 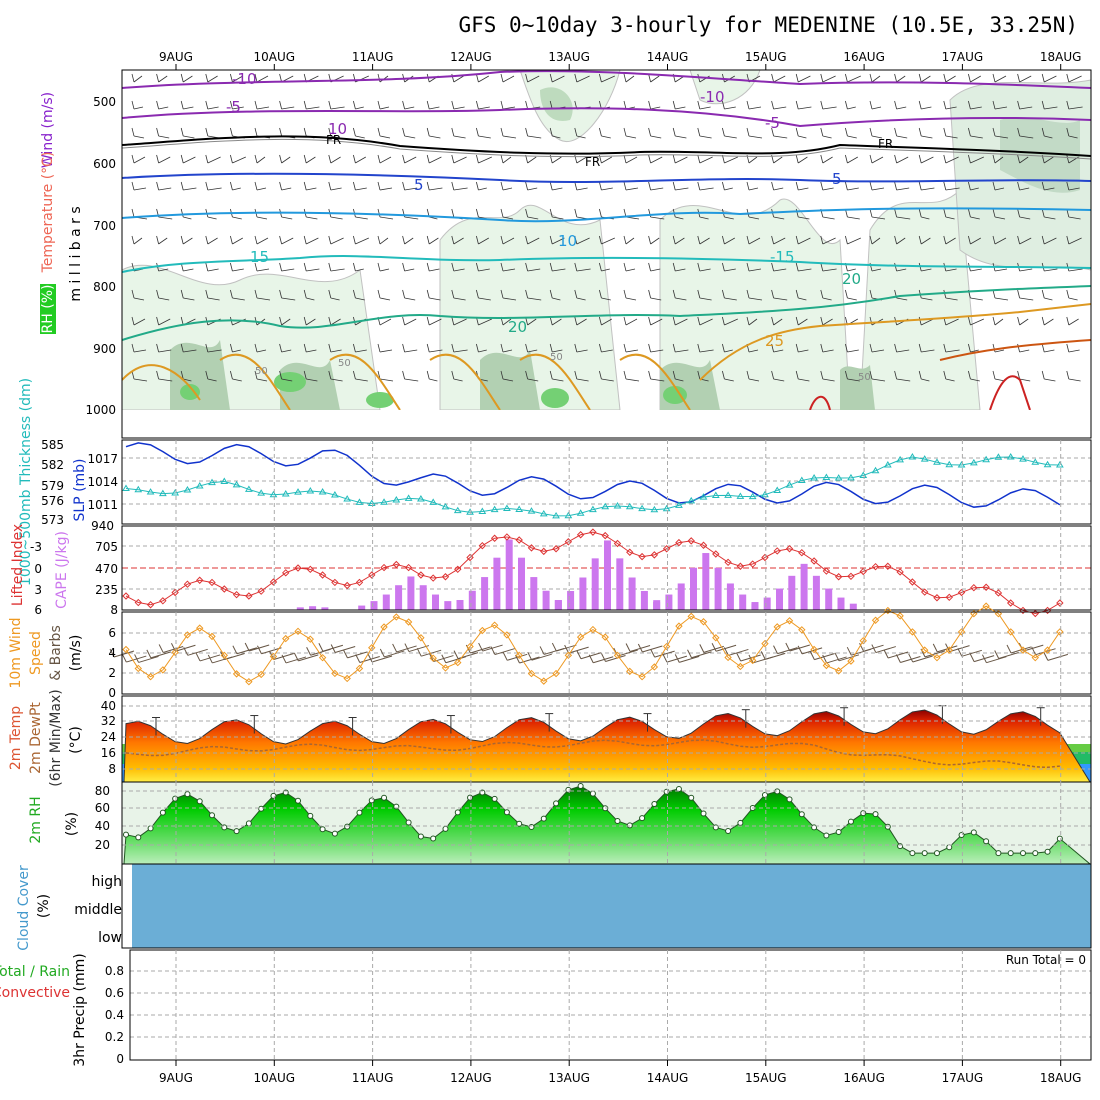 What do you see at coordinates (56, 737) in the screenshot?
I see `temp2m-label-c: (6hr Min/Max)` at bounding box center [56, 737].